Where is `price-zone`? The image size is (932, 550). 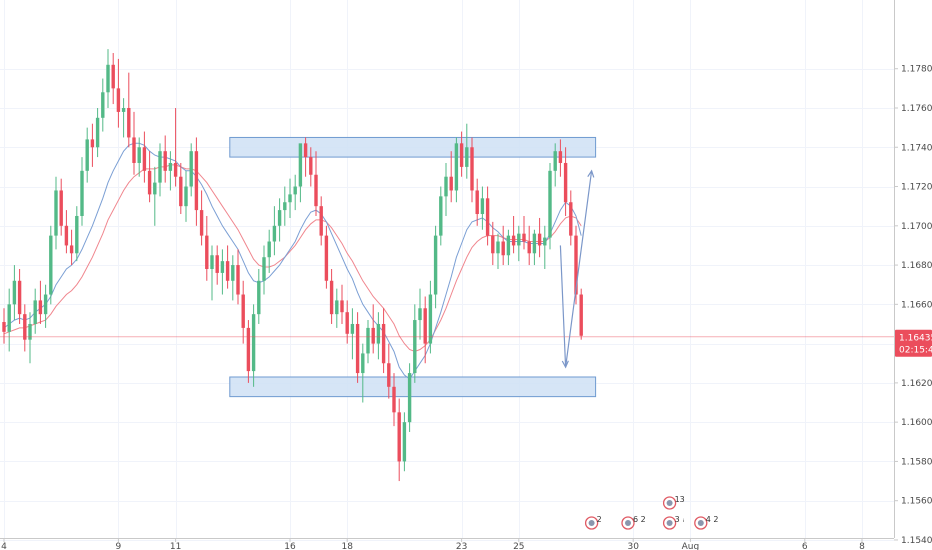 price-zone is located at coordinates (413, 387).